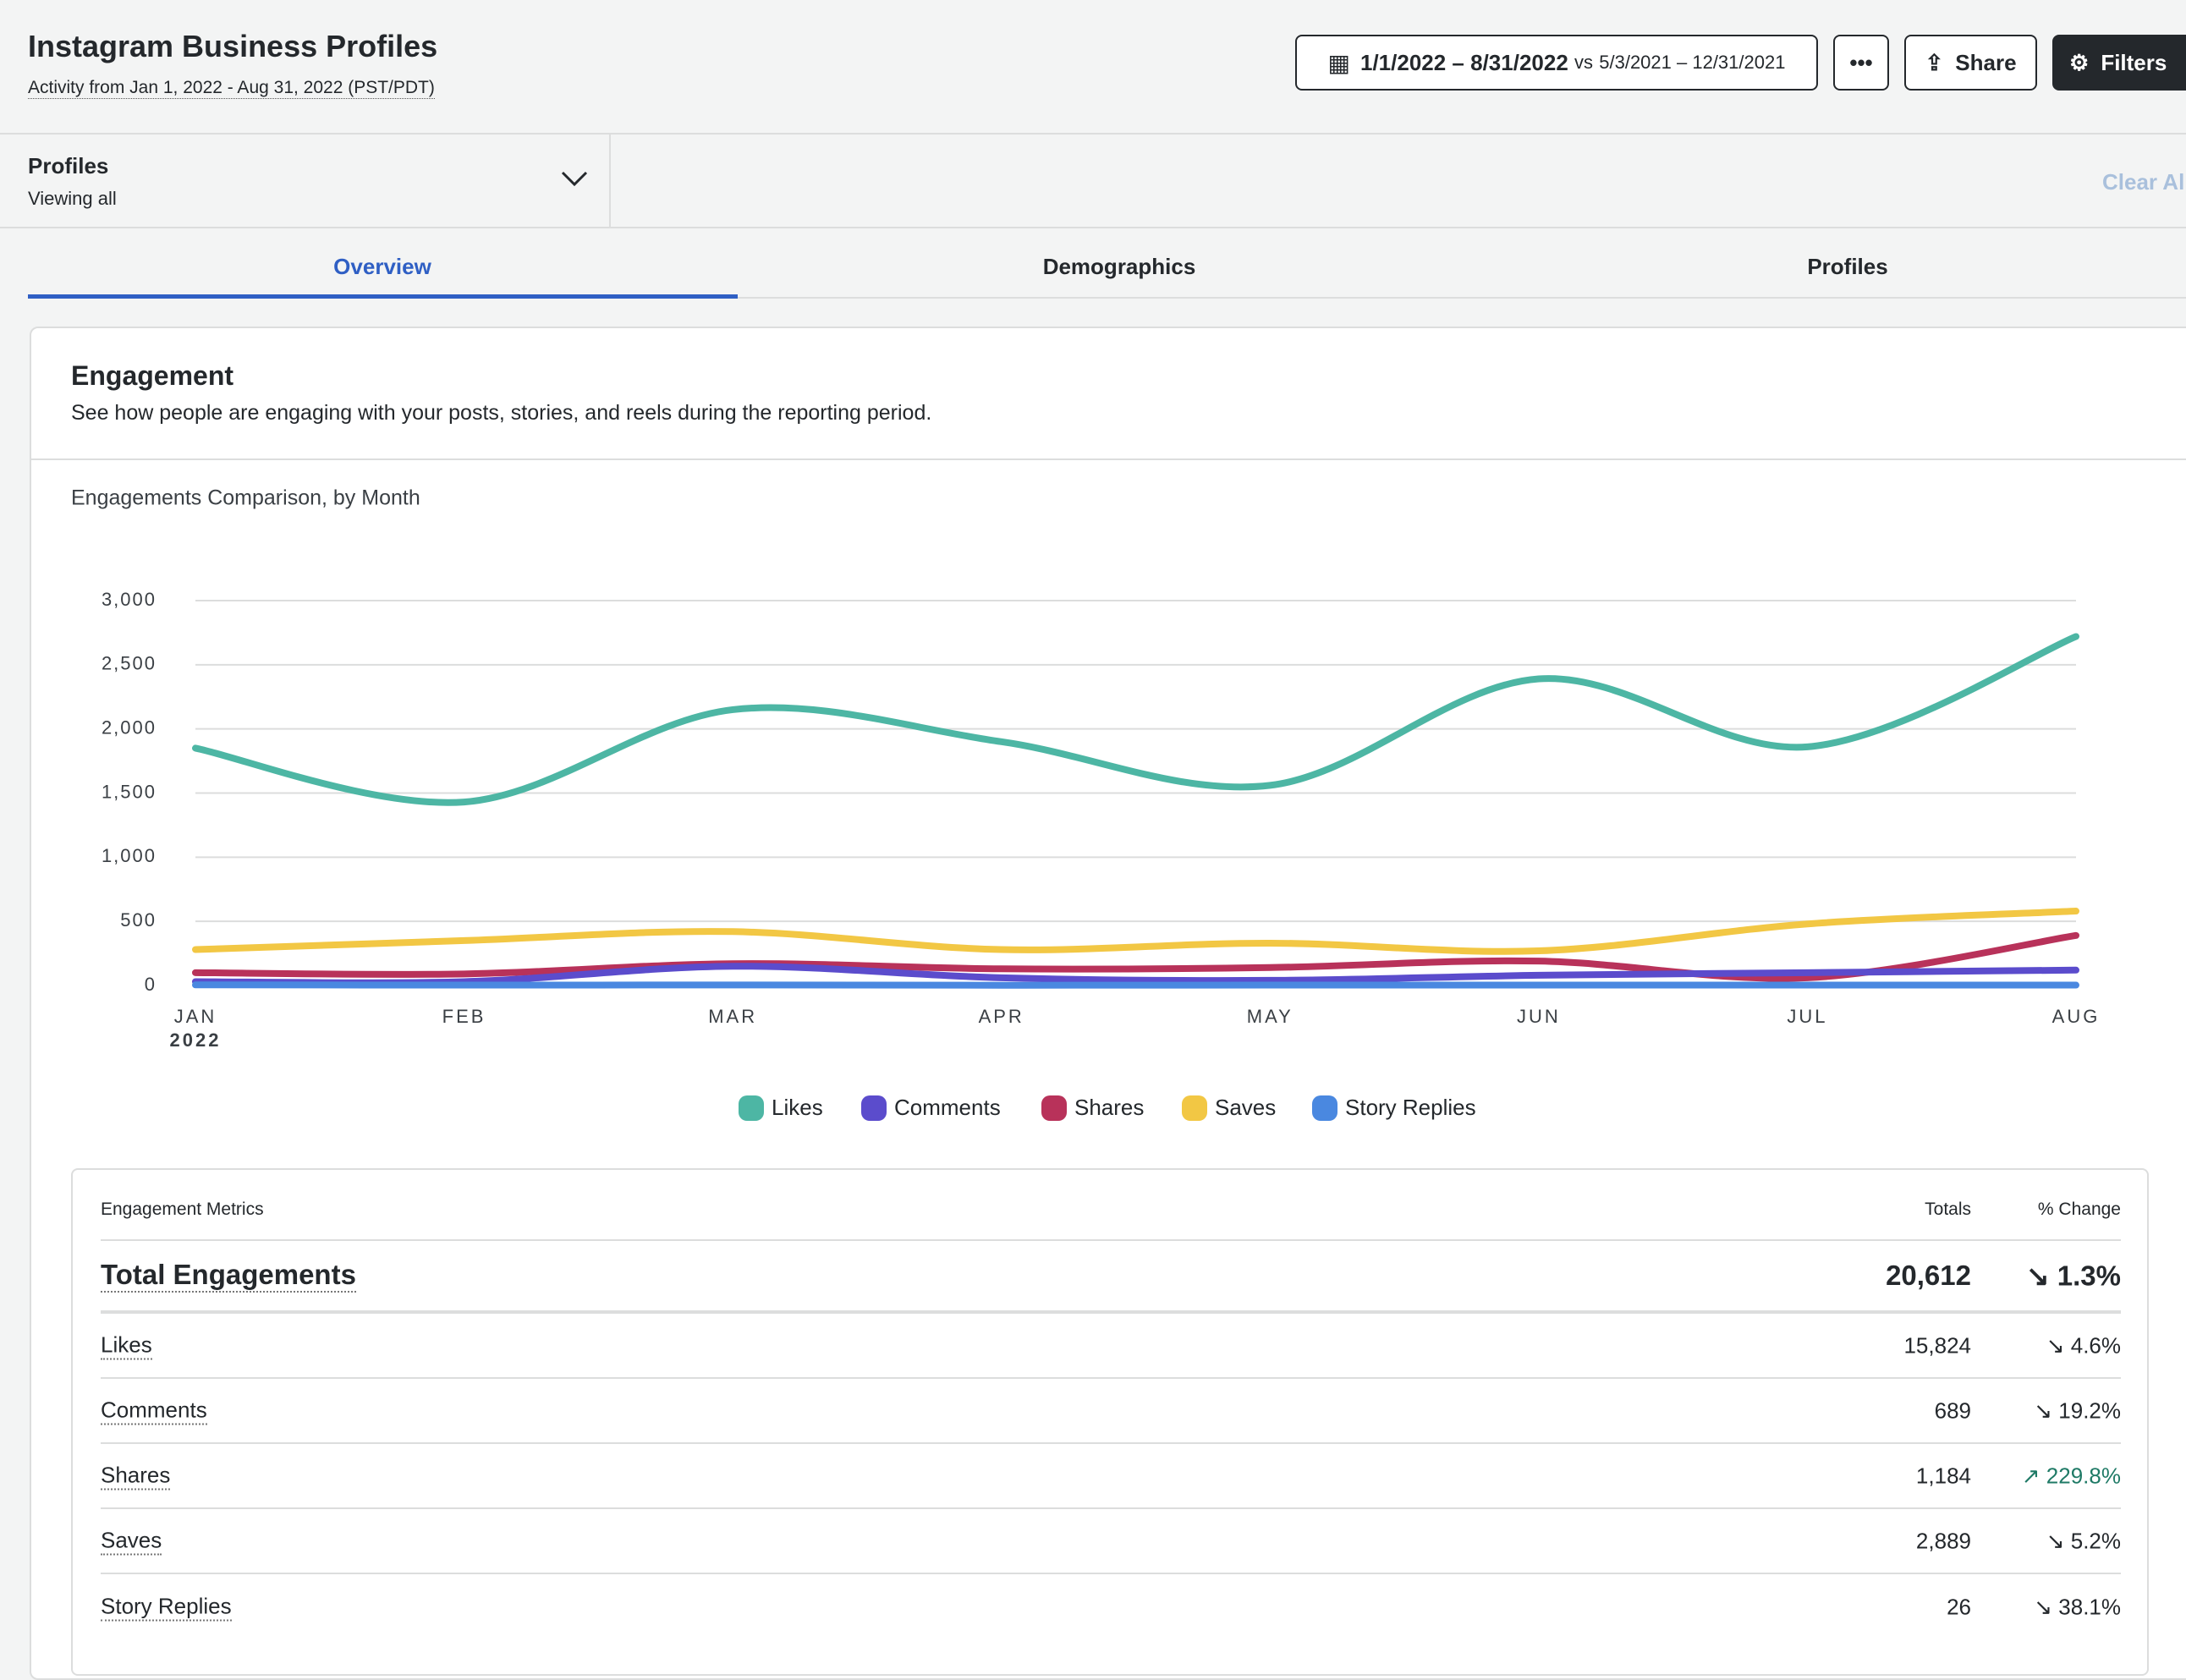 The height and width of the screenshot is (1680, 2186). Describe the element at coordinates (154, 1411) in the screenshot. I see `metric-name: Comments` at that location.